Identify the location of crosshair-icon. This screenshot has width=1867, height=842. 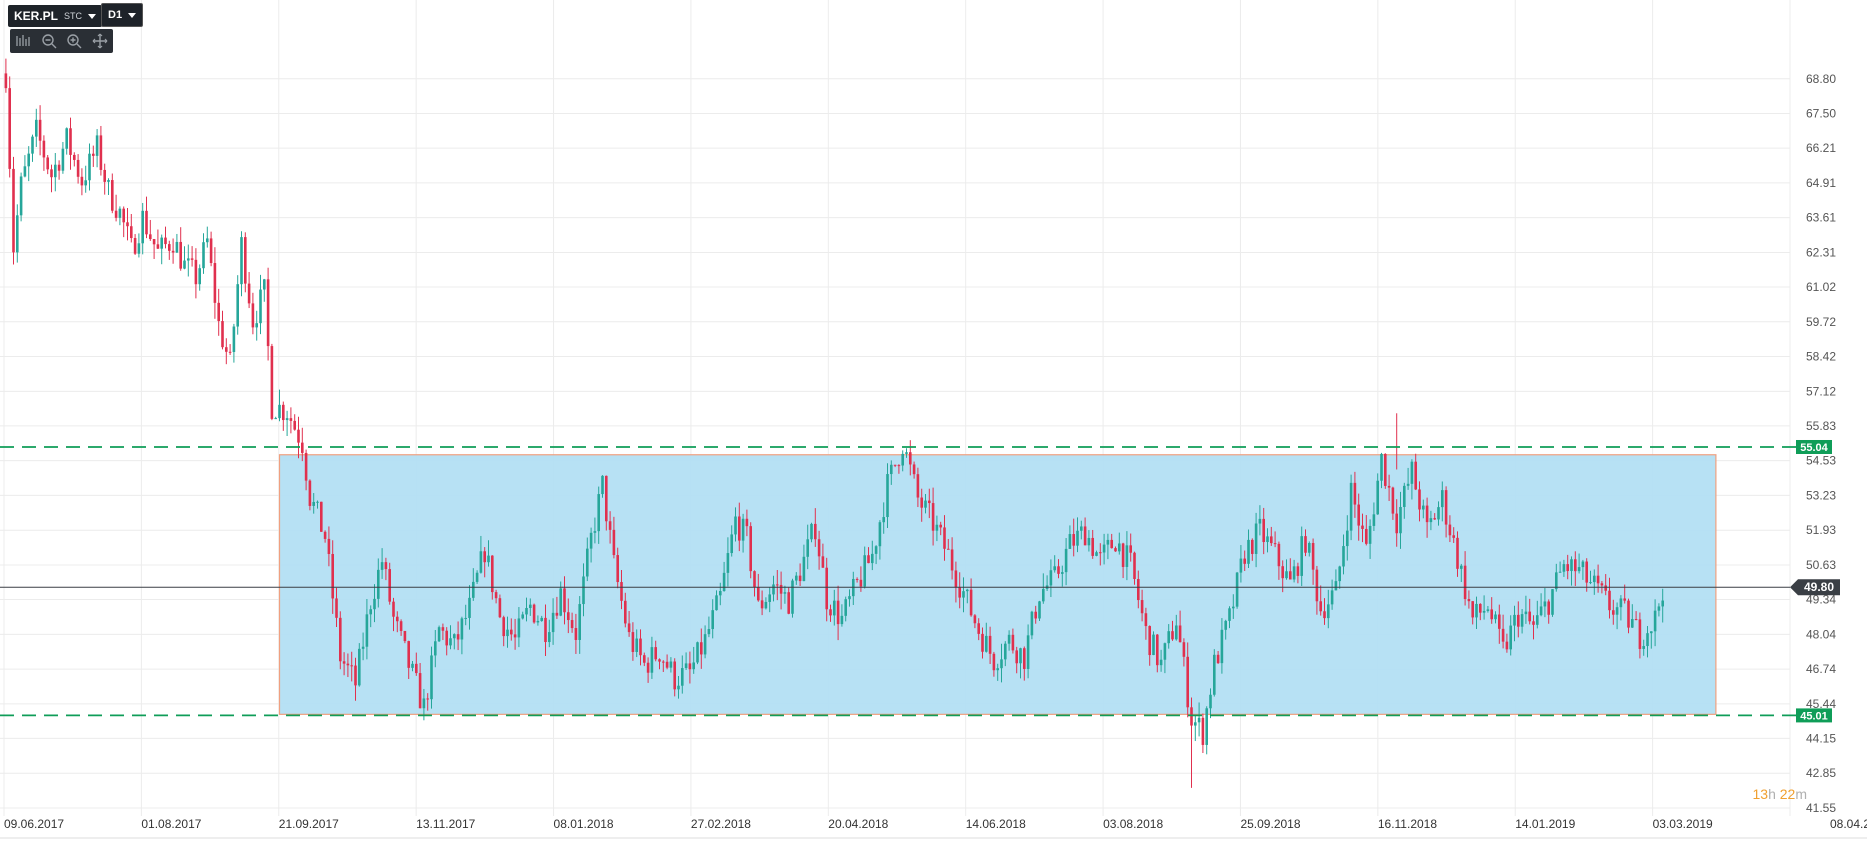
(100, 41).